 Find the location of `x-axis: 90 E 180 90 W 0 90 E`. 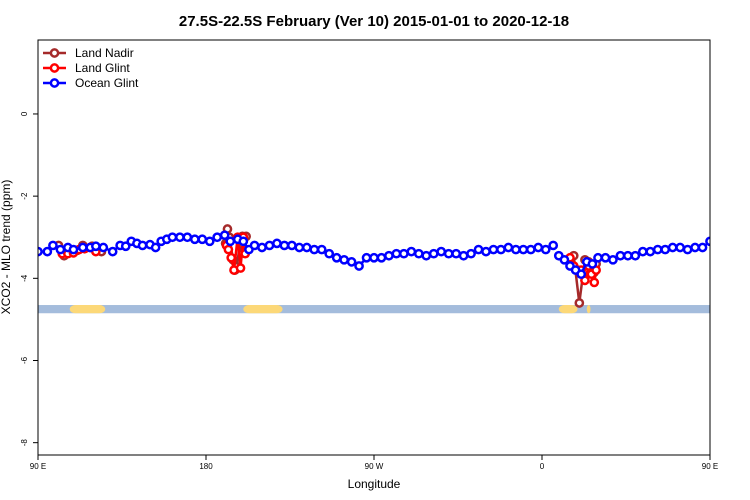

x-axis: 90 E 180 90 W 0 90 E is located at coordinates (374, 463).